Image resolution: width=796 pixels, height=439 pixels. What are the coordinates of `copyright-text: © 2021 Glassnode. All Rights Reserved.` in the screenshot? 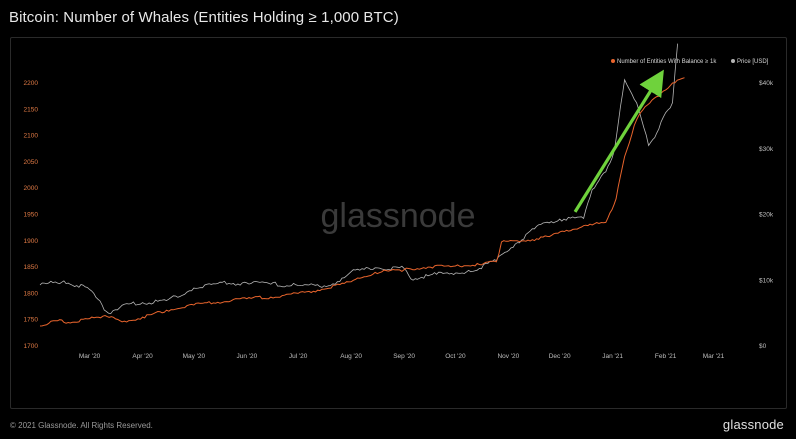 It's located at (81, 425).